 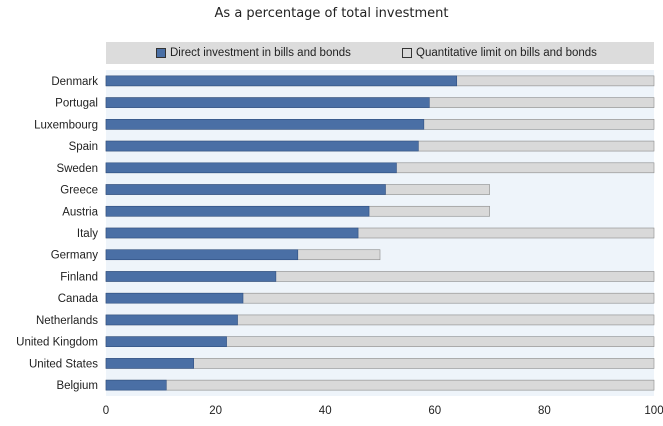 I want to click on legend-label-quantitative-limit: Quantitative limit on bills and bonds, so click(x=506, y=53).